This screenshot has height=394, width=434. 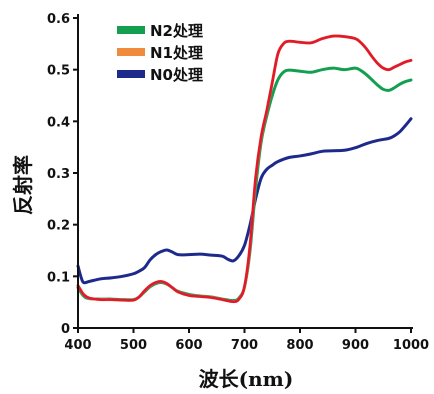 What do you see at coordinates (58, 122) in the screenshot?
I see `y-tick-label: 0.4` at bounding box center [58, 122].